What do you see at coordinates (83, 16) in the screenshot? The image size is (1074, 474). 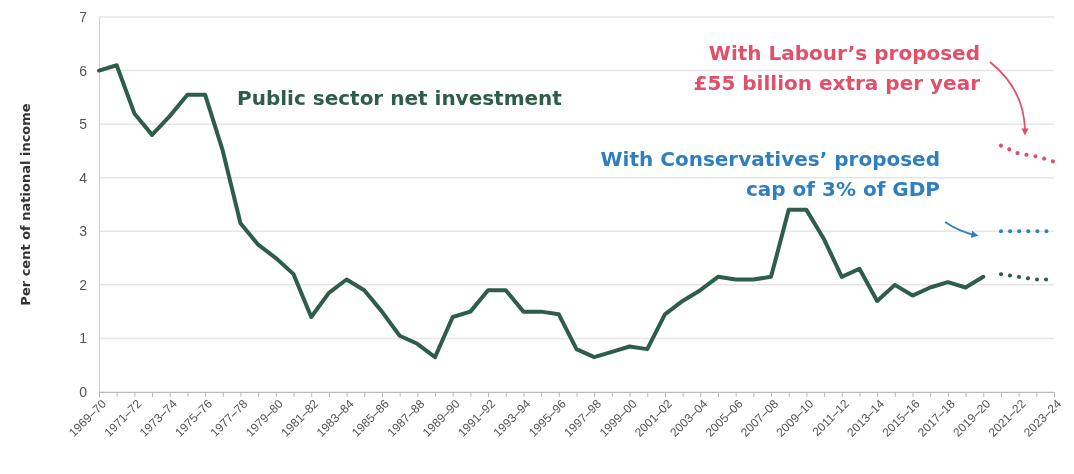 I see `y-tick-label: 7` at bounding box center [83, 16].